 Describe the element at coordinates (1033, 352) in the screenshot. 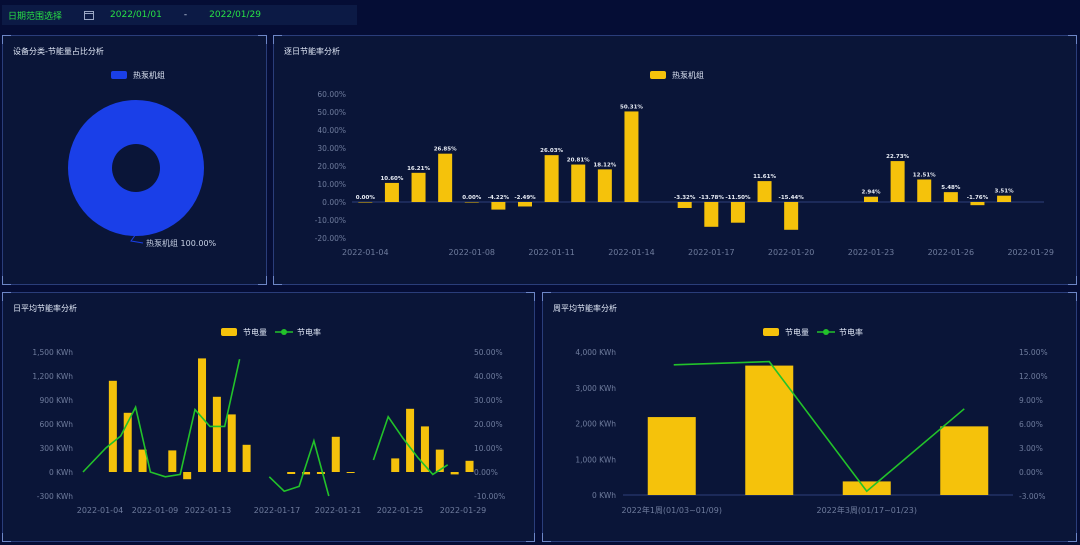

I see `wavg-y-right-tick: 15.00%` at that location.